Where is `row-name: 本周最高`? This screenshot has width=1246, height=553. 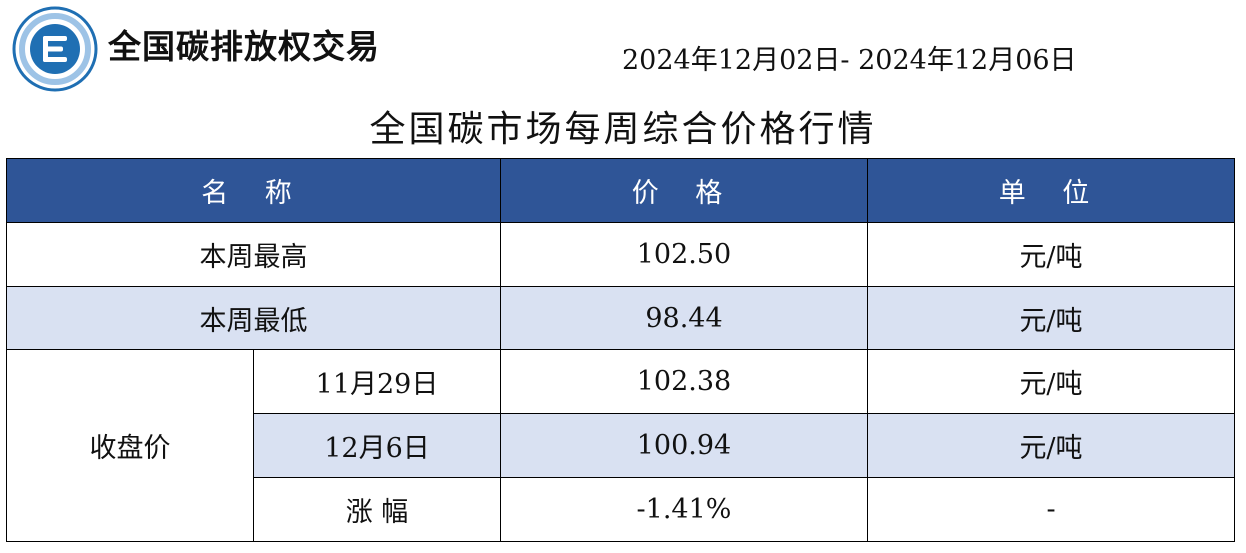 row-name: 本周最高 is located at coordinates (253, 254).